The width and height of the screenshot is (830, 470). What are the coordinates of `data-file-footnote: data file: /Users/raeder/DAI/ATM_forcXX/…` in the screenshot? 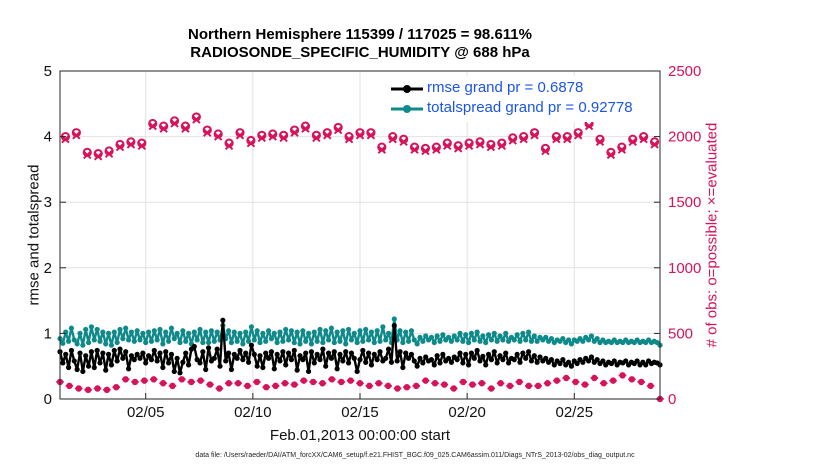 It's located at (415, 455).